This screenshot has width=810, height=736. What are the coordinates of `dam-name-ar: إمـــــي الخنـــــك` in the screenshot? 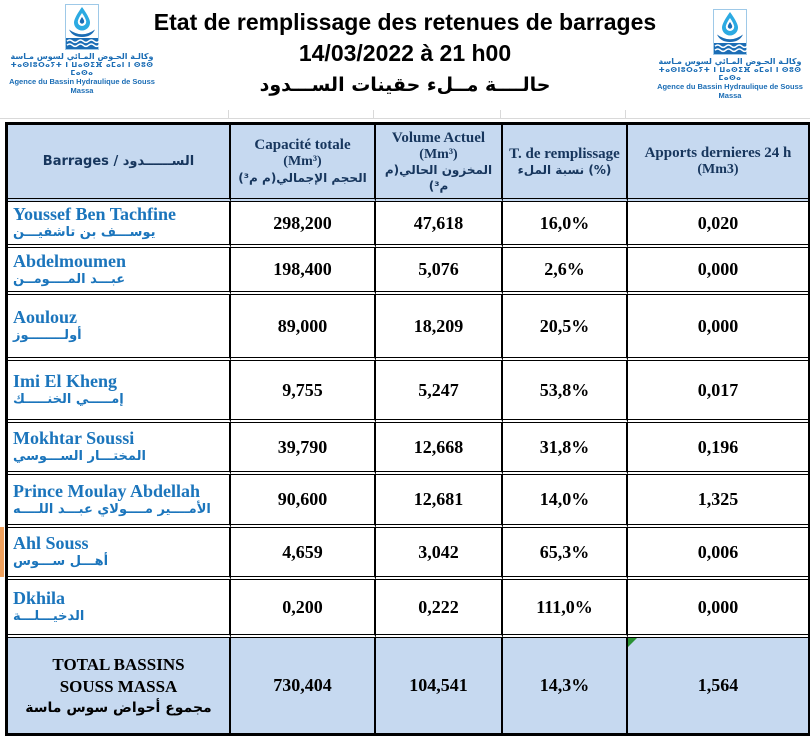 It's located at (68, 400).